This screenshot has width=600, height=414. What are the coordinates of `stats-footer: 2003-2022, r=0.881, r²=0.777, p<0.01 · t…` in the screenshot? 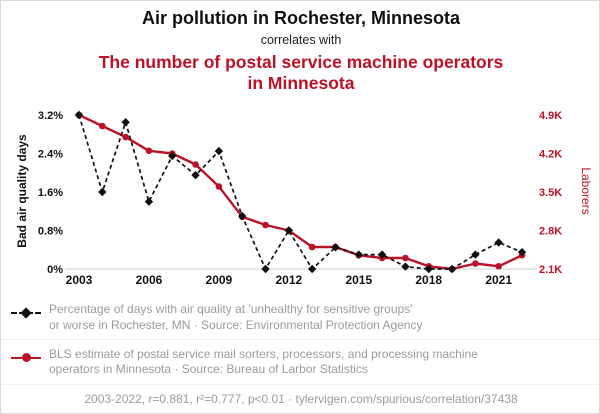 It's located at (300, 395).